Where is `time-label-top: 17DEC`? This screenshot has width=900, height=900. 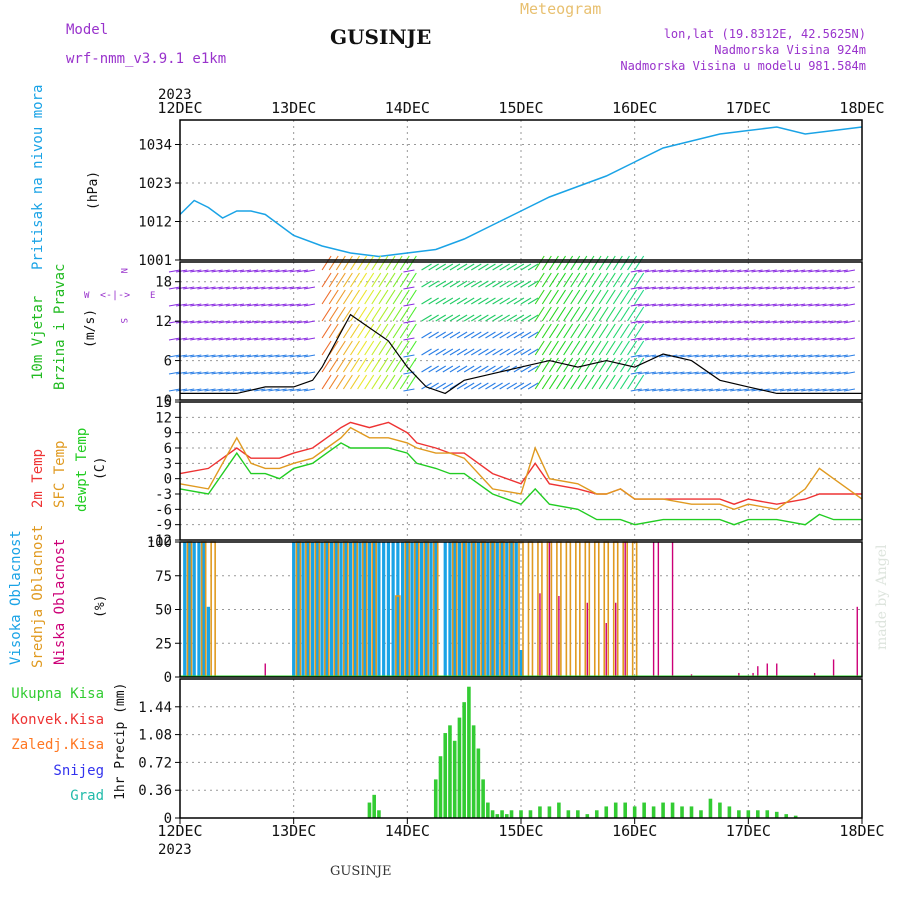
time-label-top: 17DEC is located at coordinates (748, 108).